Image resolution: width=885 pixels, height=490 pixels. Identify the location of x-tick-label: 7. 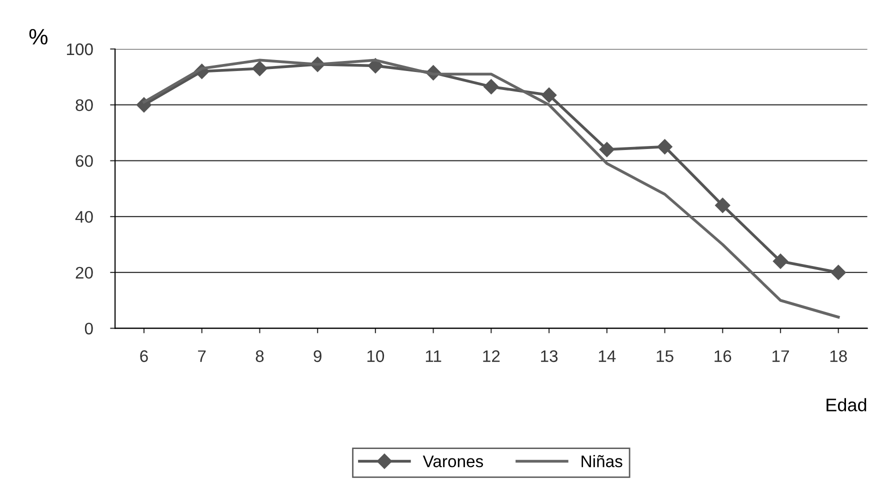
(202, 356).